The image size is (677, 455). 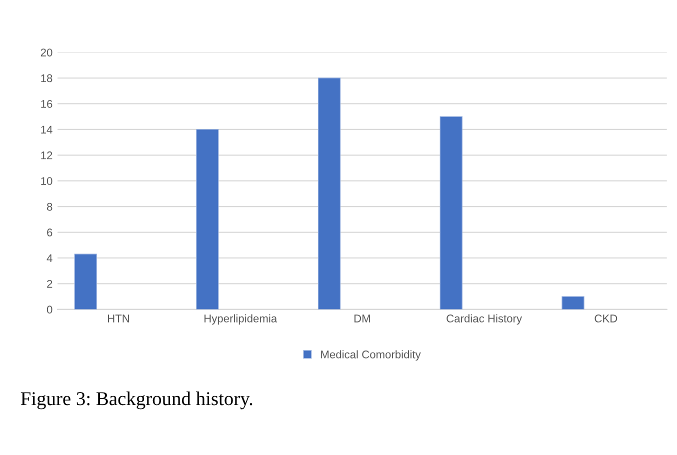 I want to click on x-tick-label: Cardiac History, so click(x=484, y=319).